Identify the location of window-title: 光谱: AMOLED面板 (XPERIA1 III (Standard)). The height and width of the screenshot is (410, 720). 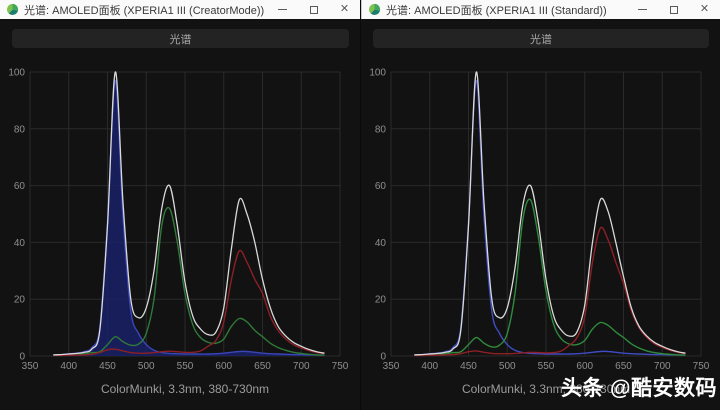
(496, 10).